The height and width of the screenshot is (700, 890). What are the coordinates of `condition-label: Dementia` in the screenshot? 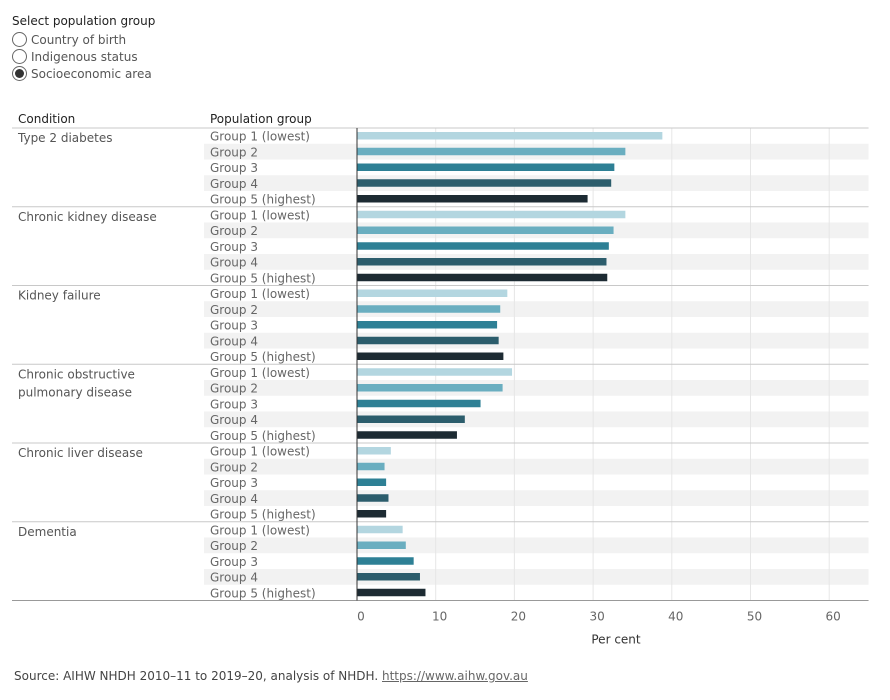 It's located at (47, 532).